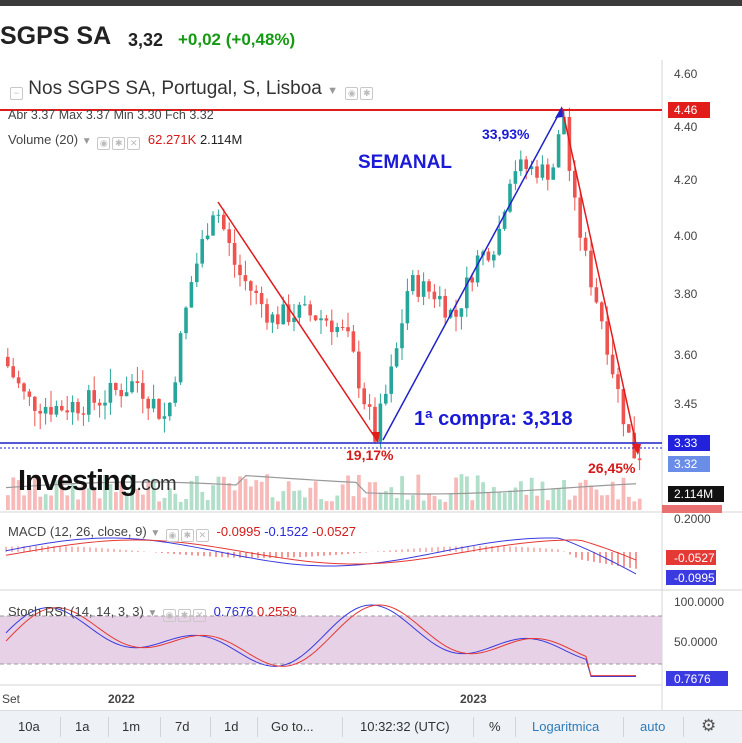 The width and height of the screenshot is (742, 743). What do you see at coordinates (238, 531) in the screenshot?
I see `macd-value-1: -0.0995` at bounding box center [238, 531].